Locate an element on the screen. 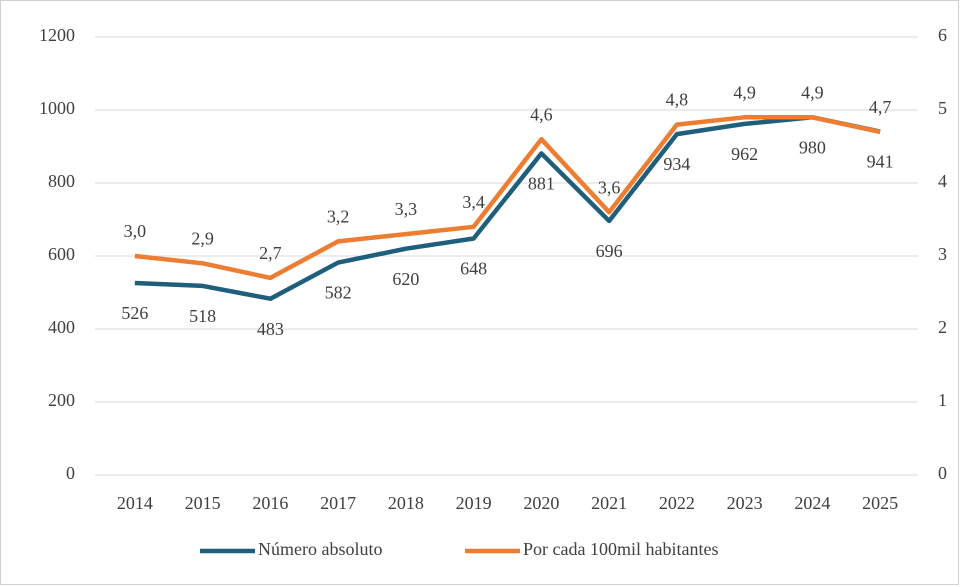  y2-tick-label: 4 is located at coordinates (942, 181).